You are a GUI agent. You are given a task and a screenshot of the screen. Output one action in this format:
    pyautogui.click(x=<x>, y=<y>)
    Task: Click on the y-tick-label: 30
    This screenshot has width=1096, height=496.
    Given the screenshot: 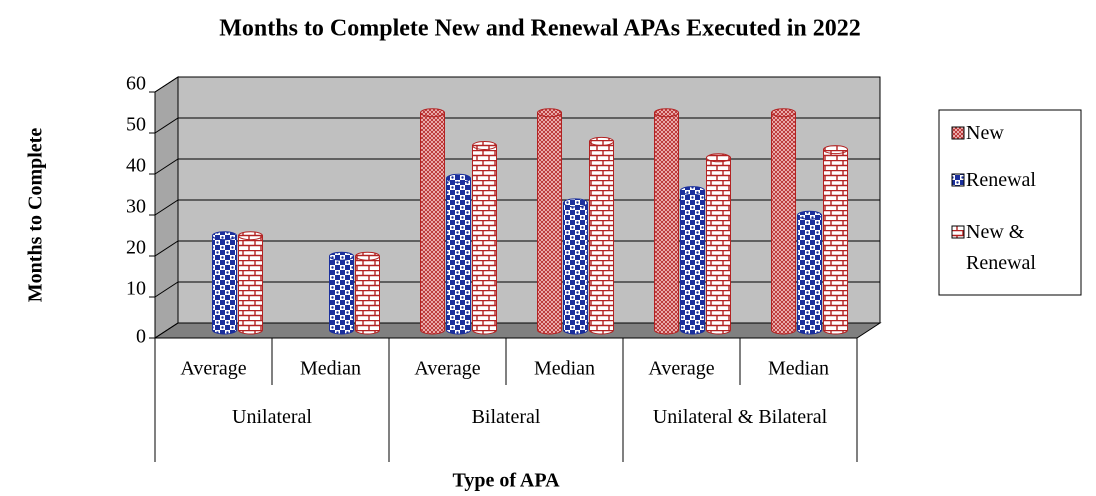 What is the action you would take?
    pyautogui.click(x=136, y=207)
    